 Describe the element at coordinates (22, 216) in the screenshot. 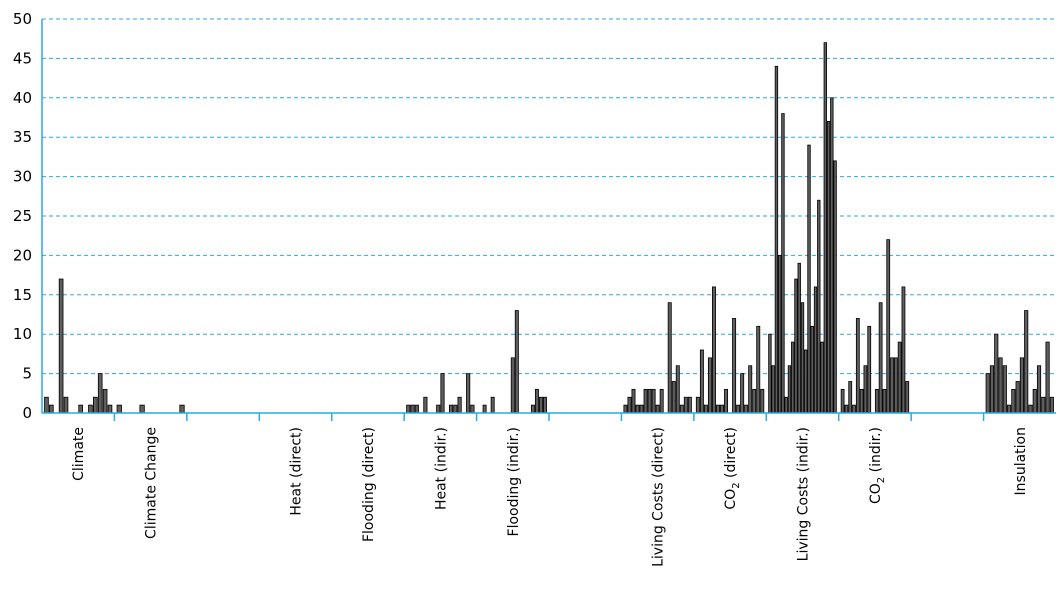

I see `y-tick-label: 25` at that location.